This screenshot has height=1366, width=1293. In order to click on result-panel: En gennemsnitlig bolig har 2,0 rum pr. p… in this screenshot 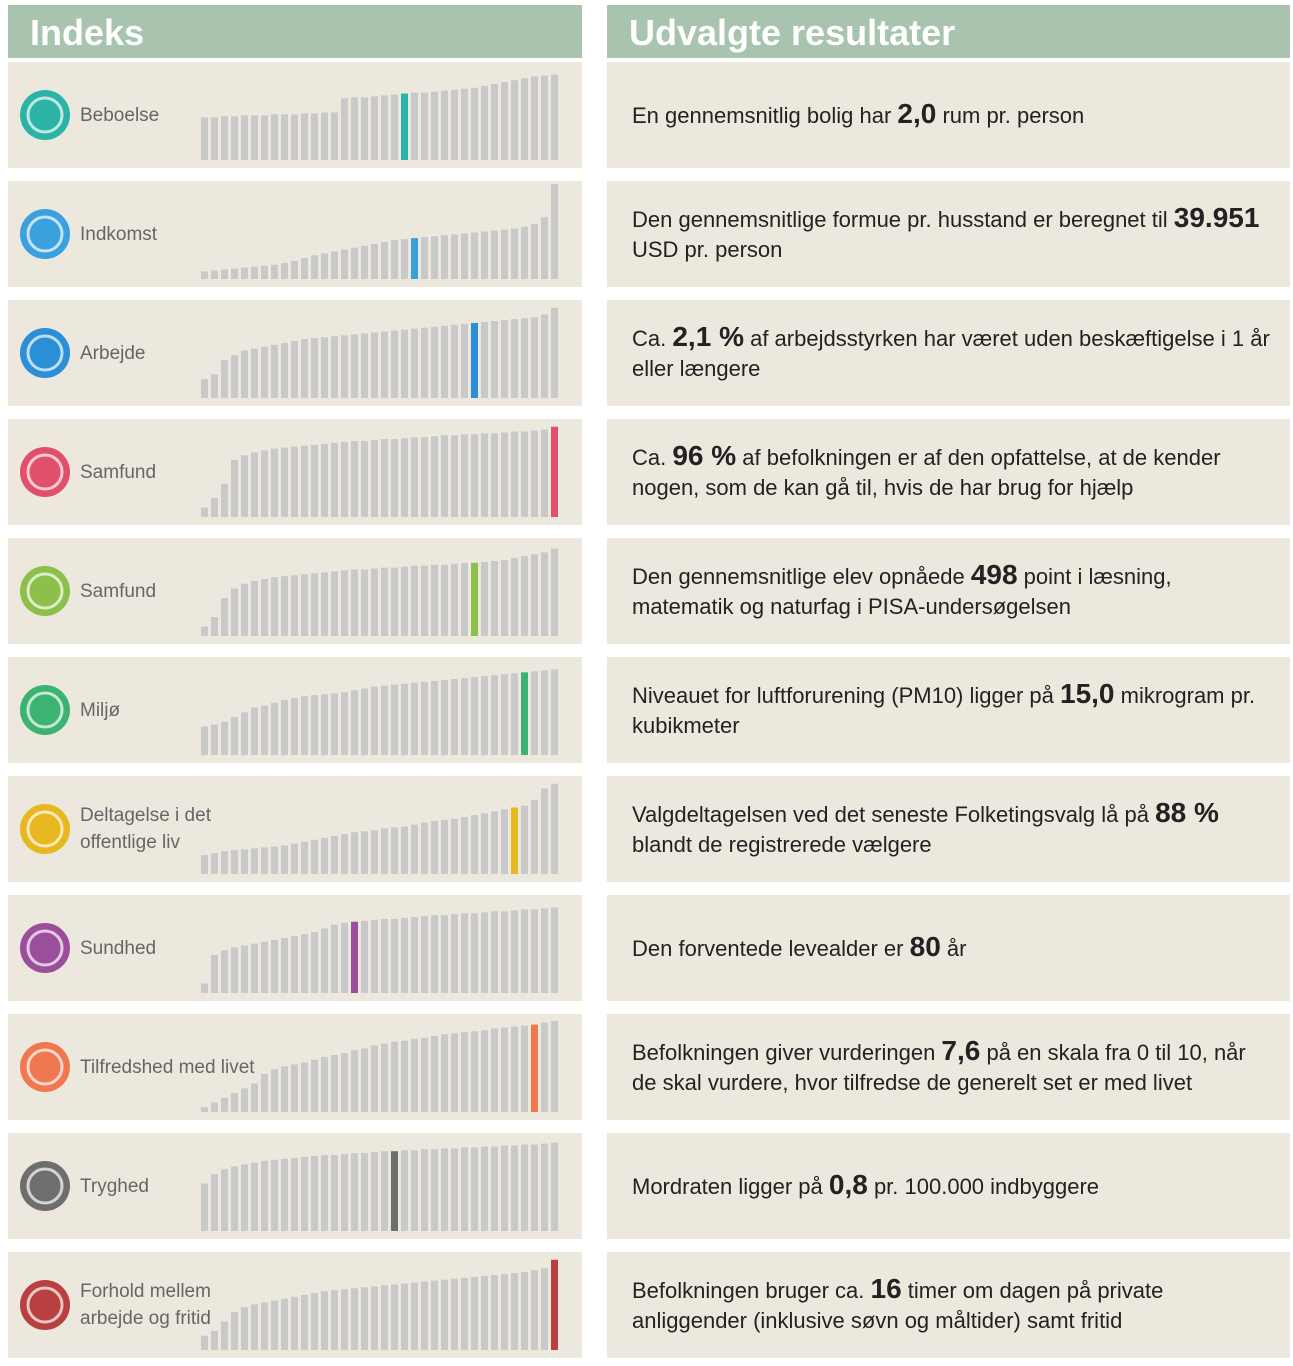, I will do `click(948, 115)`.